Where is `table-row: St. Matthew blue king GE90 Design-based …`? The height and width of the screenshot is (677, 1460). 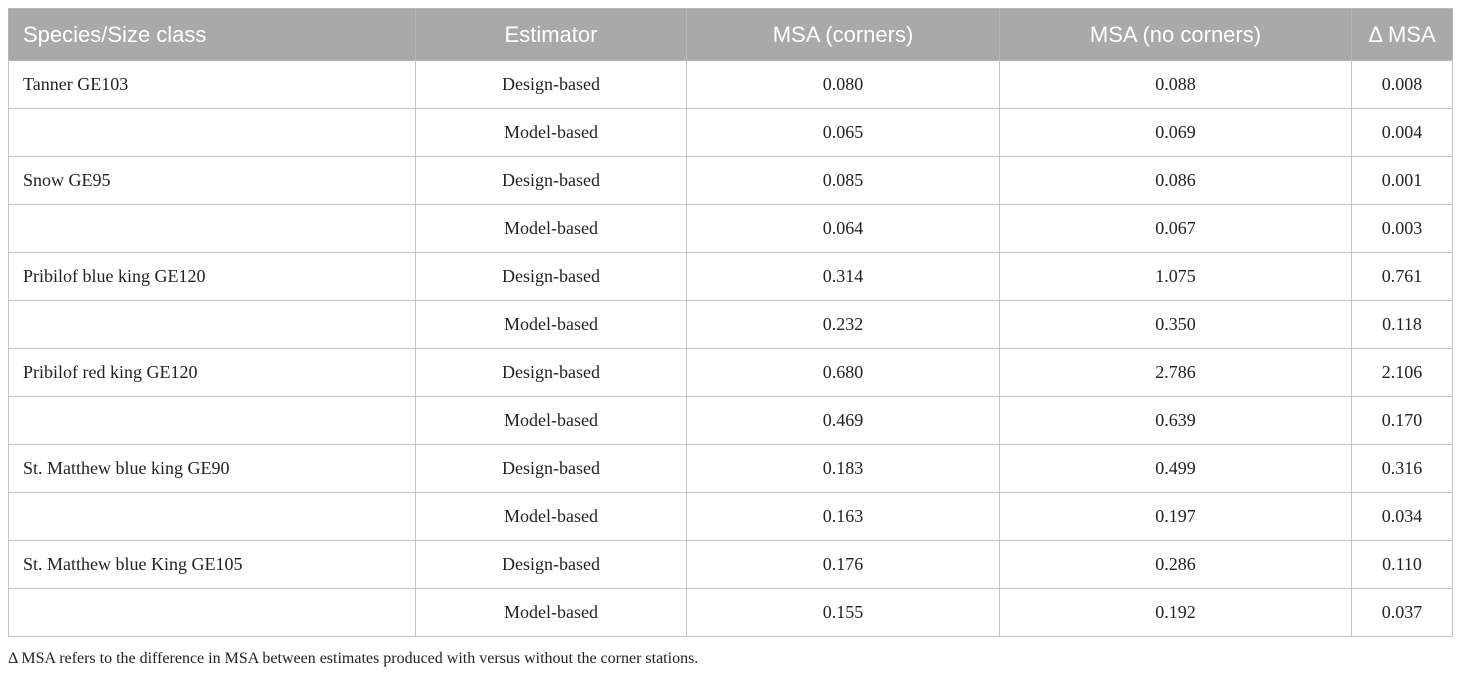 table-row: St. Matthew blue king GE90 Design-based … is located at coordinates (730, 468).